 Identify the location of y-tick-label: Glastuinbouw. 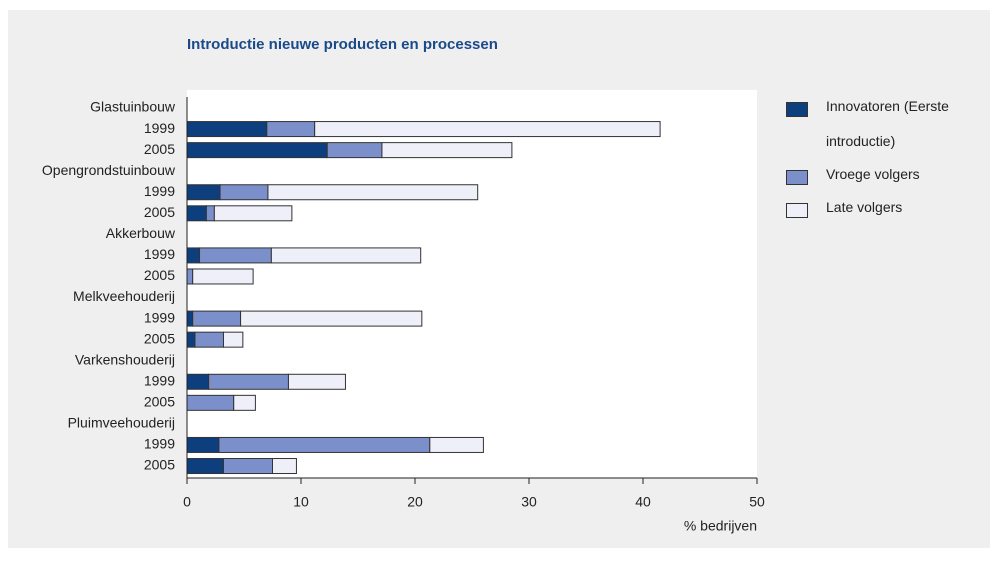
(133, 107).